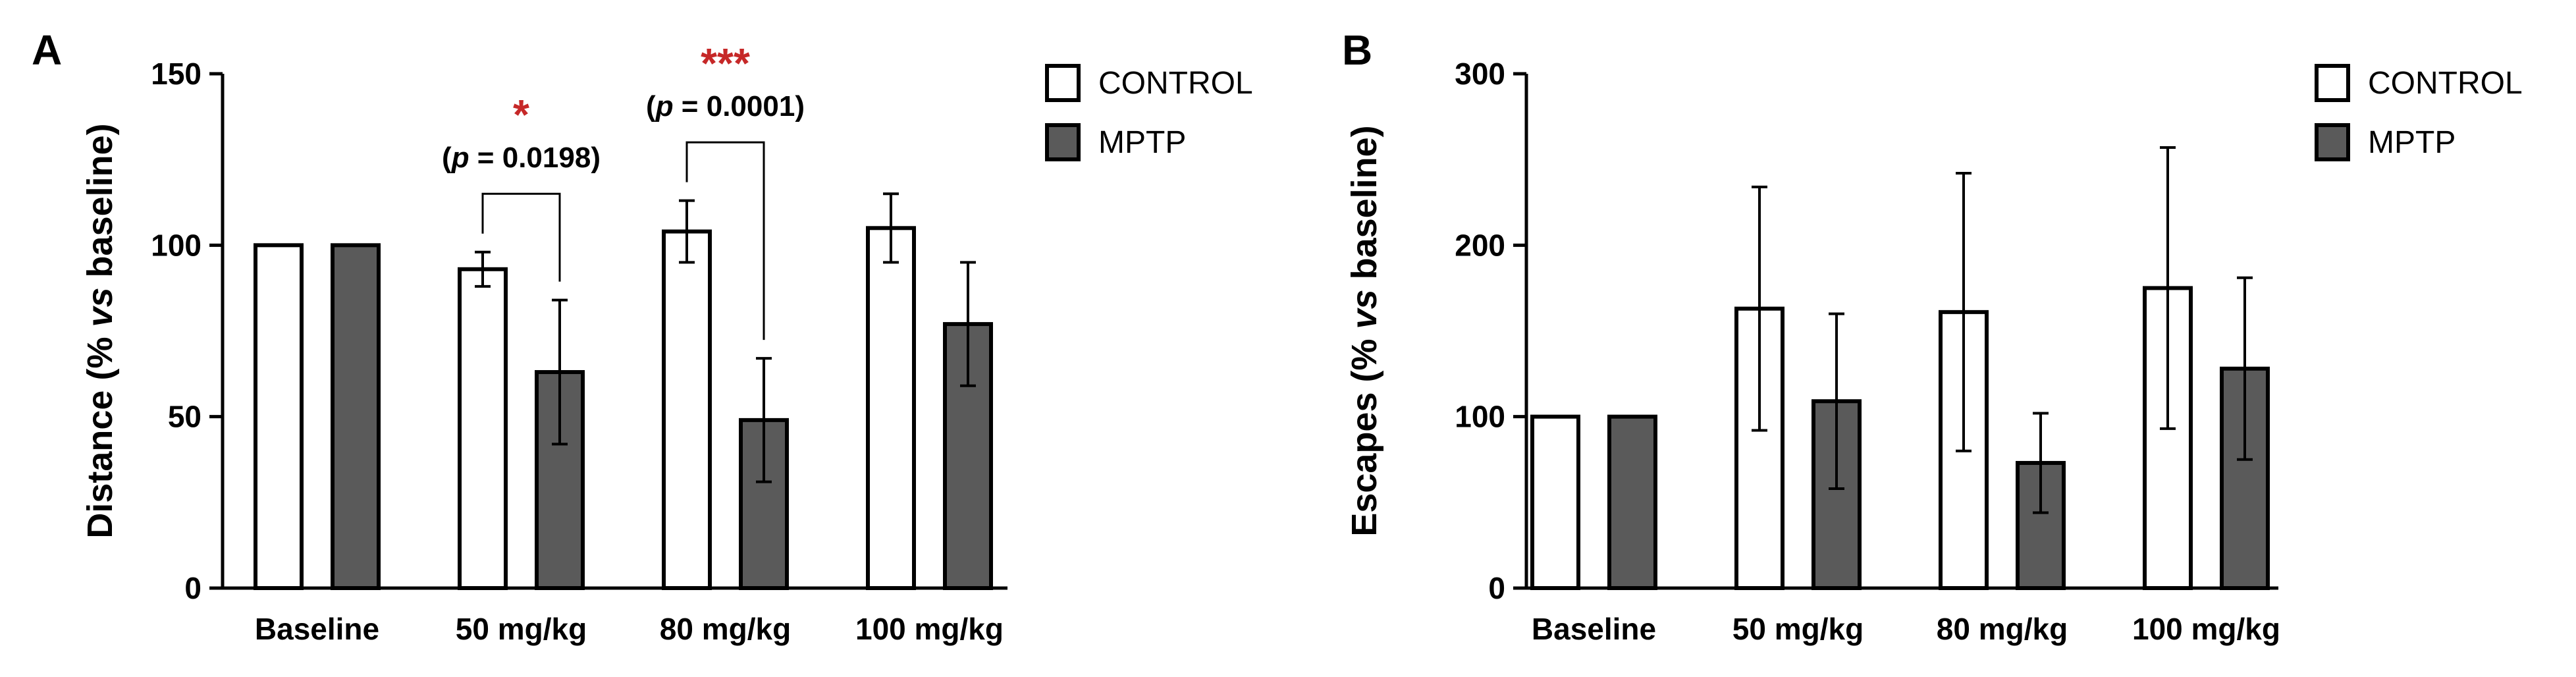 The width and height of the screenshot is (2576, 677). I want to click on y-tick-label: 200, so click(1480, 245).